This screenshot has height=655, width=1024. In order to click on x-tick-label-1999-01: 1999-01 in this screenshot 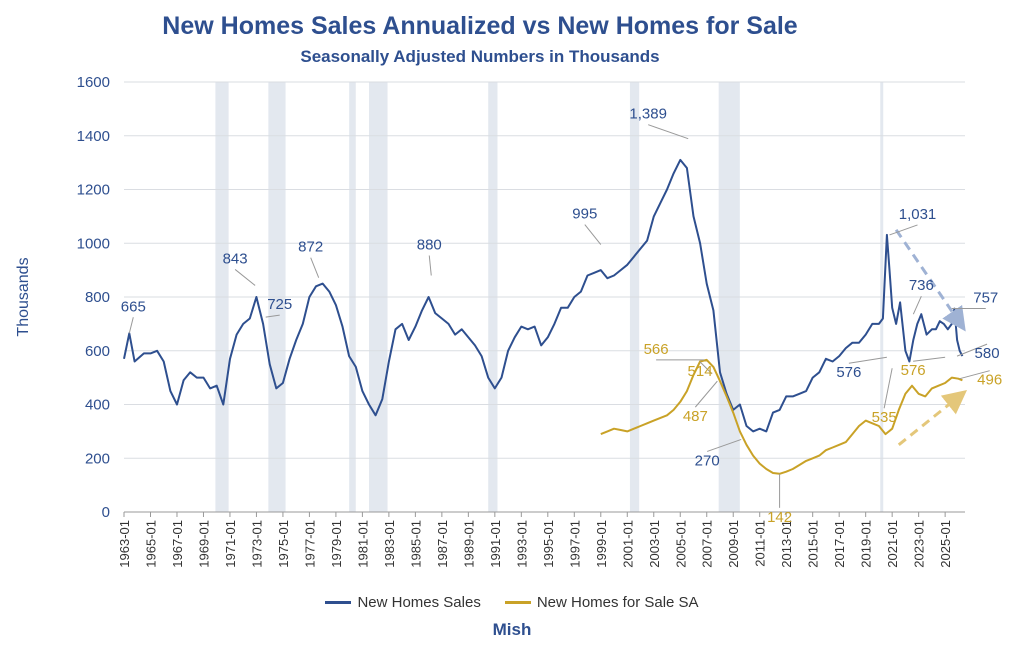, I will do `click(601, 544)`.